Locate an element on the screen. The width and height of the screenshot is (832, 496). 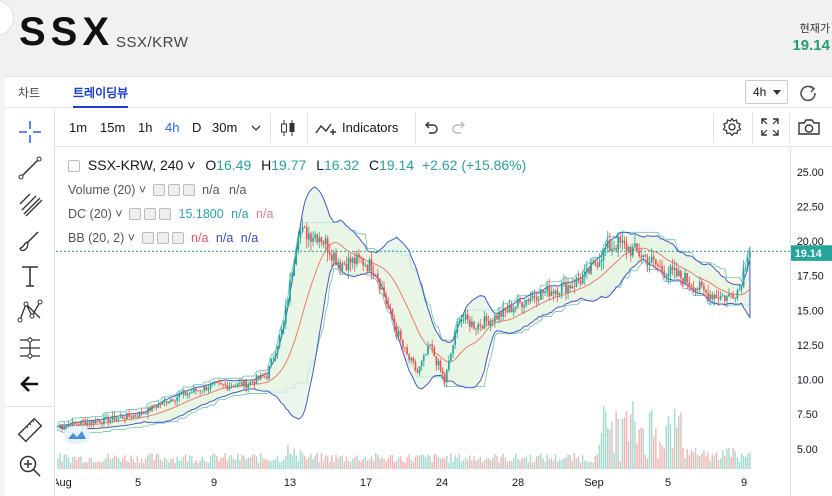
chevron-down-icon: ˅ is located at coordinates (191, 165).